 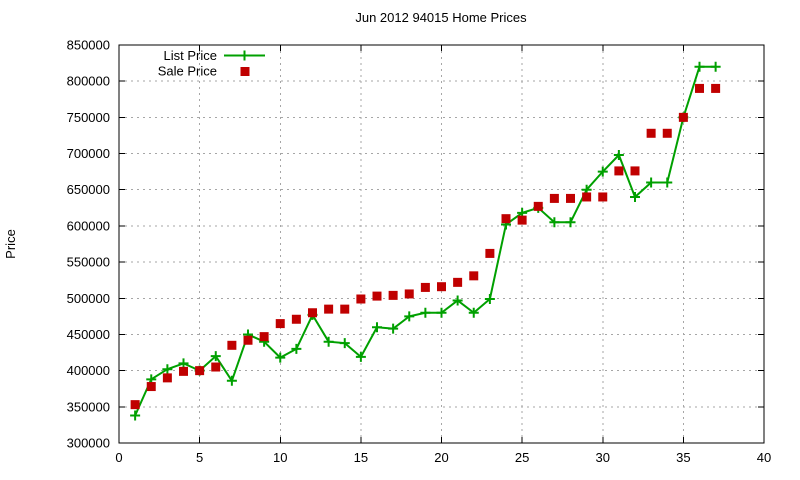 I want to click on x-tick-label: 40, so click(x=764, y=457).